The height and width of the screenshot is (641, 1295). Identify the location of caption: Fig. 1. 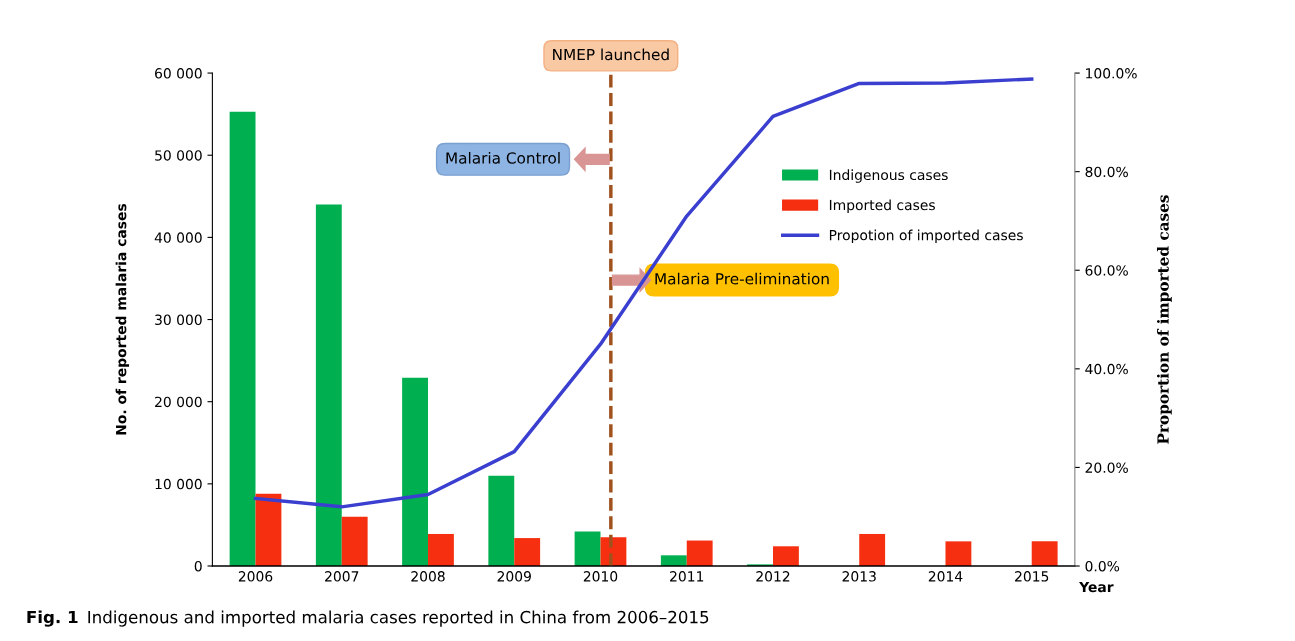
(52, 618).